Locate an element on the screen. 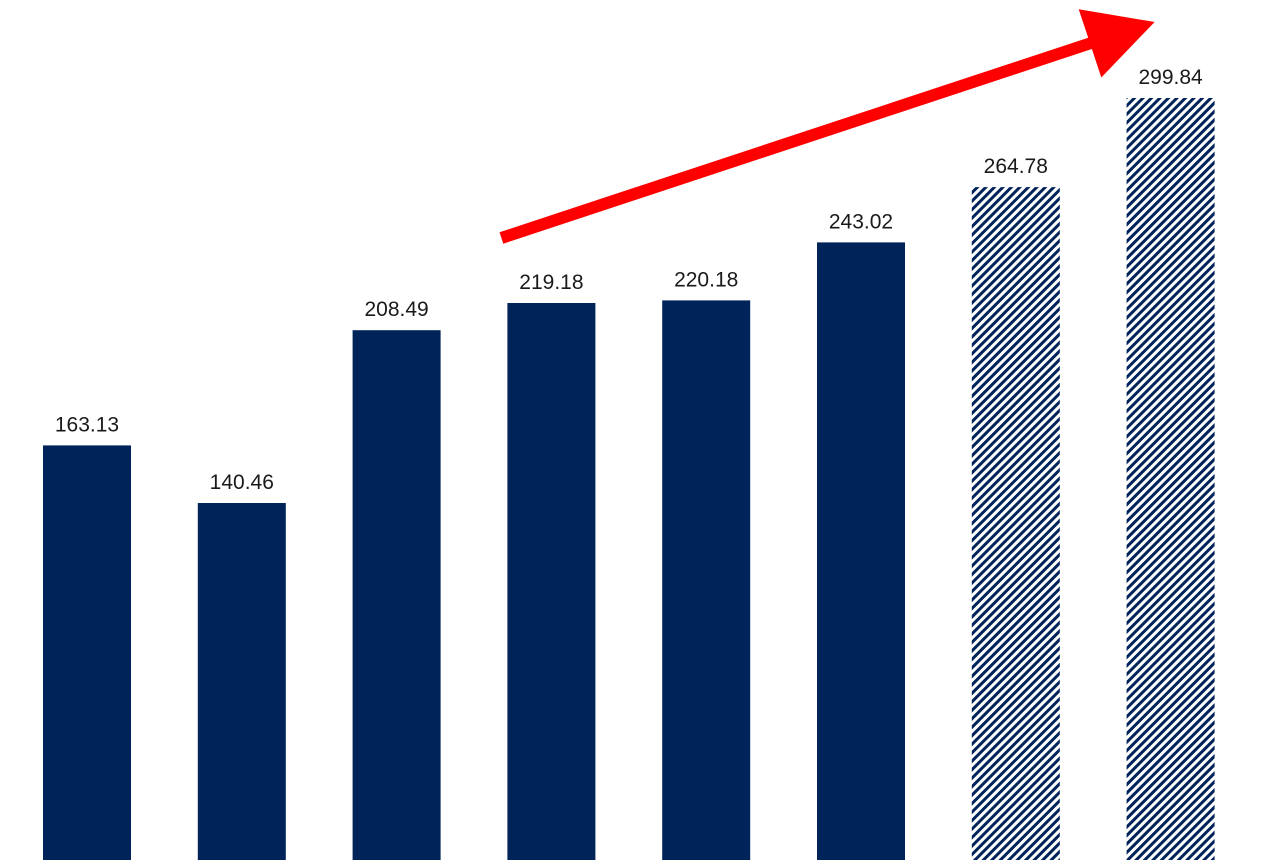 Image resolution: width=1273 pixels, height=860 pixels. bar-value-label: 243.02 is located at coordinates (861, 221).